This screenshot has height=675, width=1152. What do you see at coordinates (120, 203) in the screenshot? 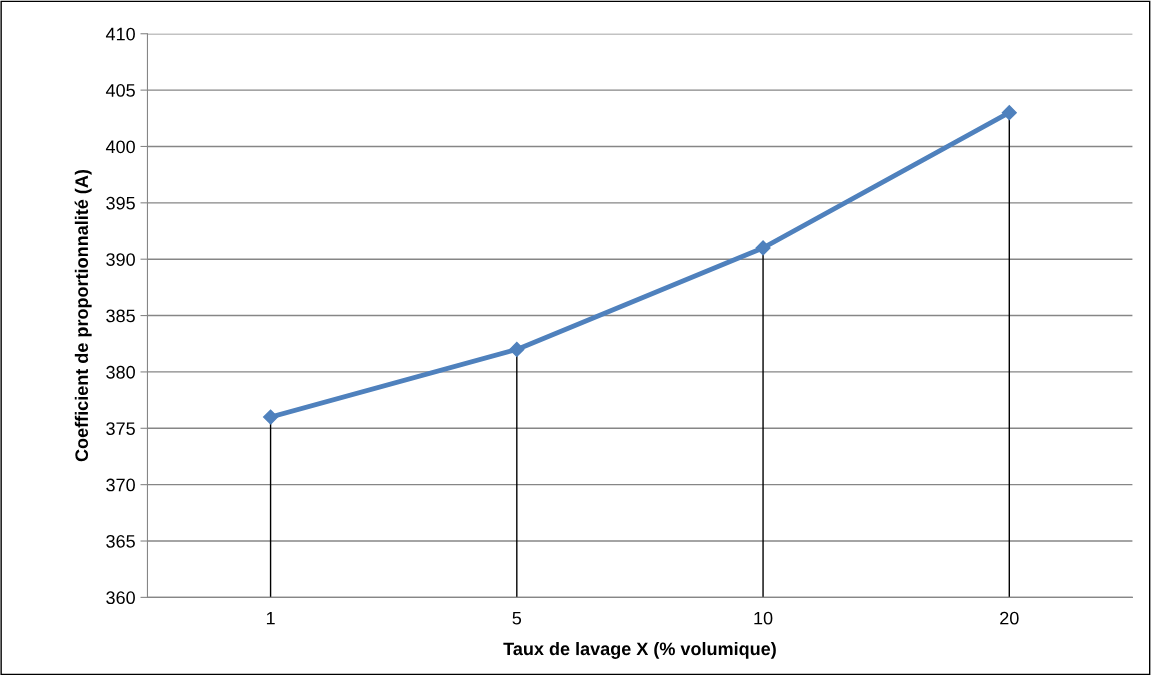
I see `y-tick-label: 395` at bounding box center [120, 203].